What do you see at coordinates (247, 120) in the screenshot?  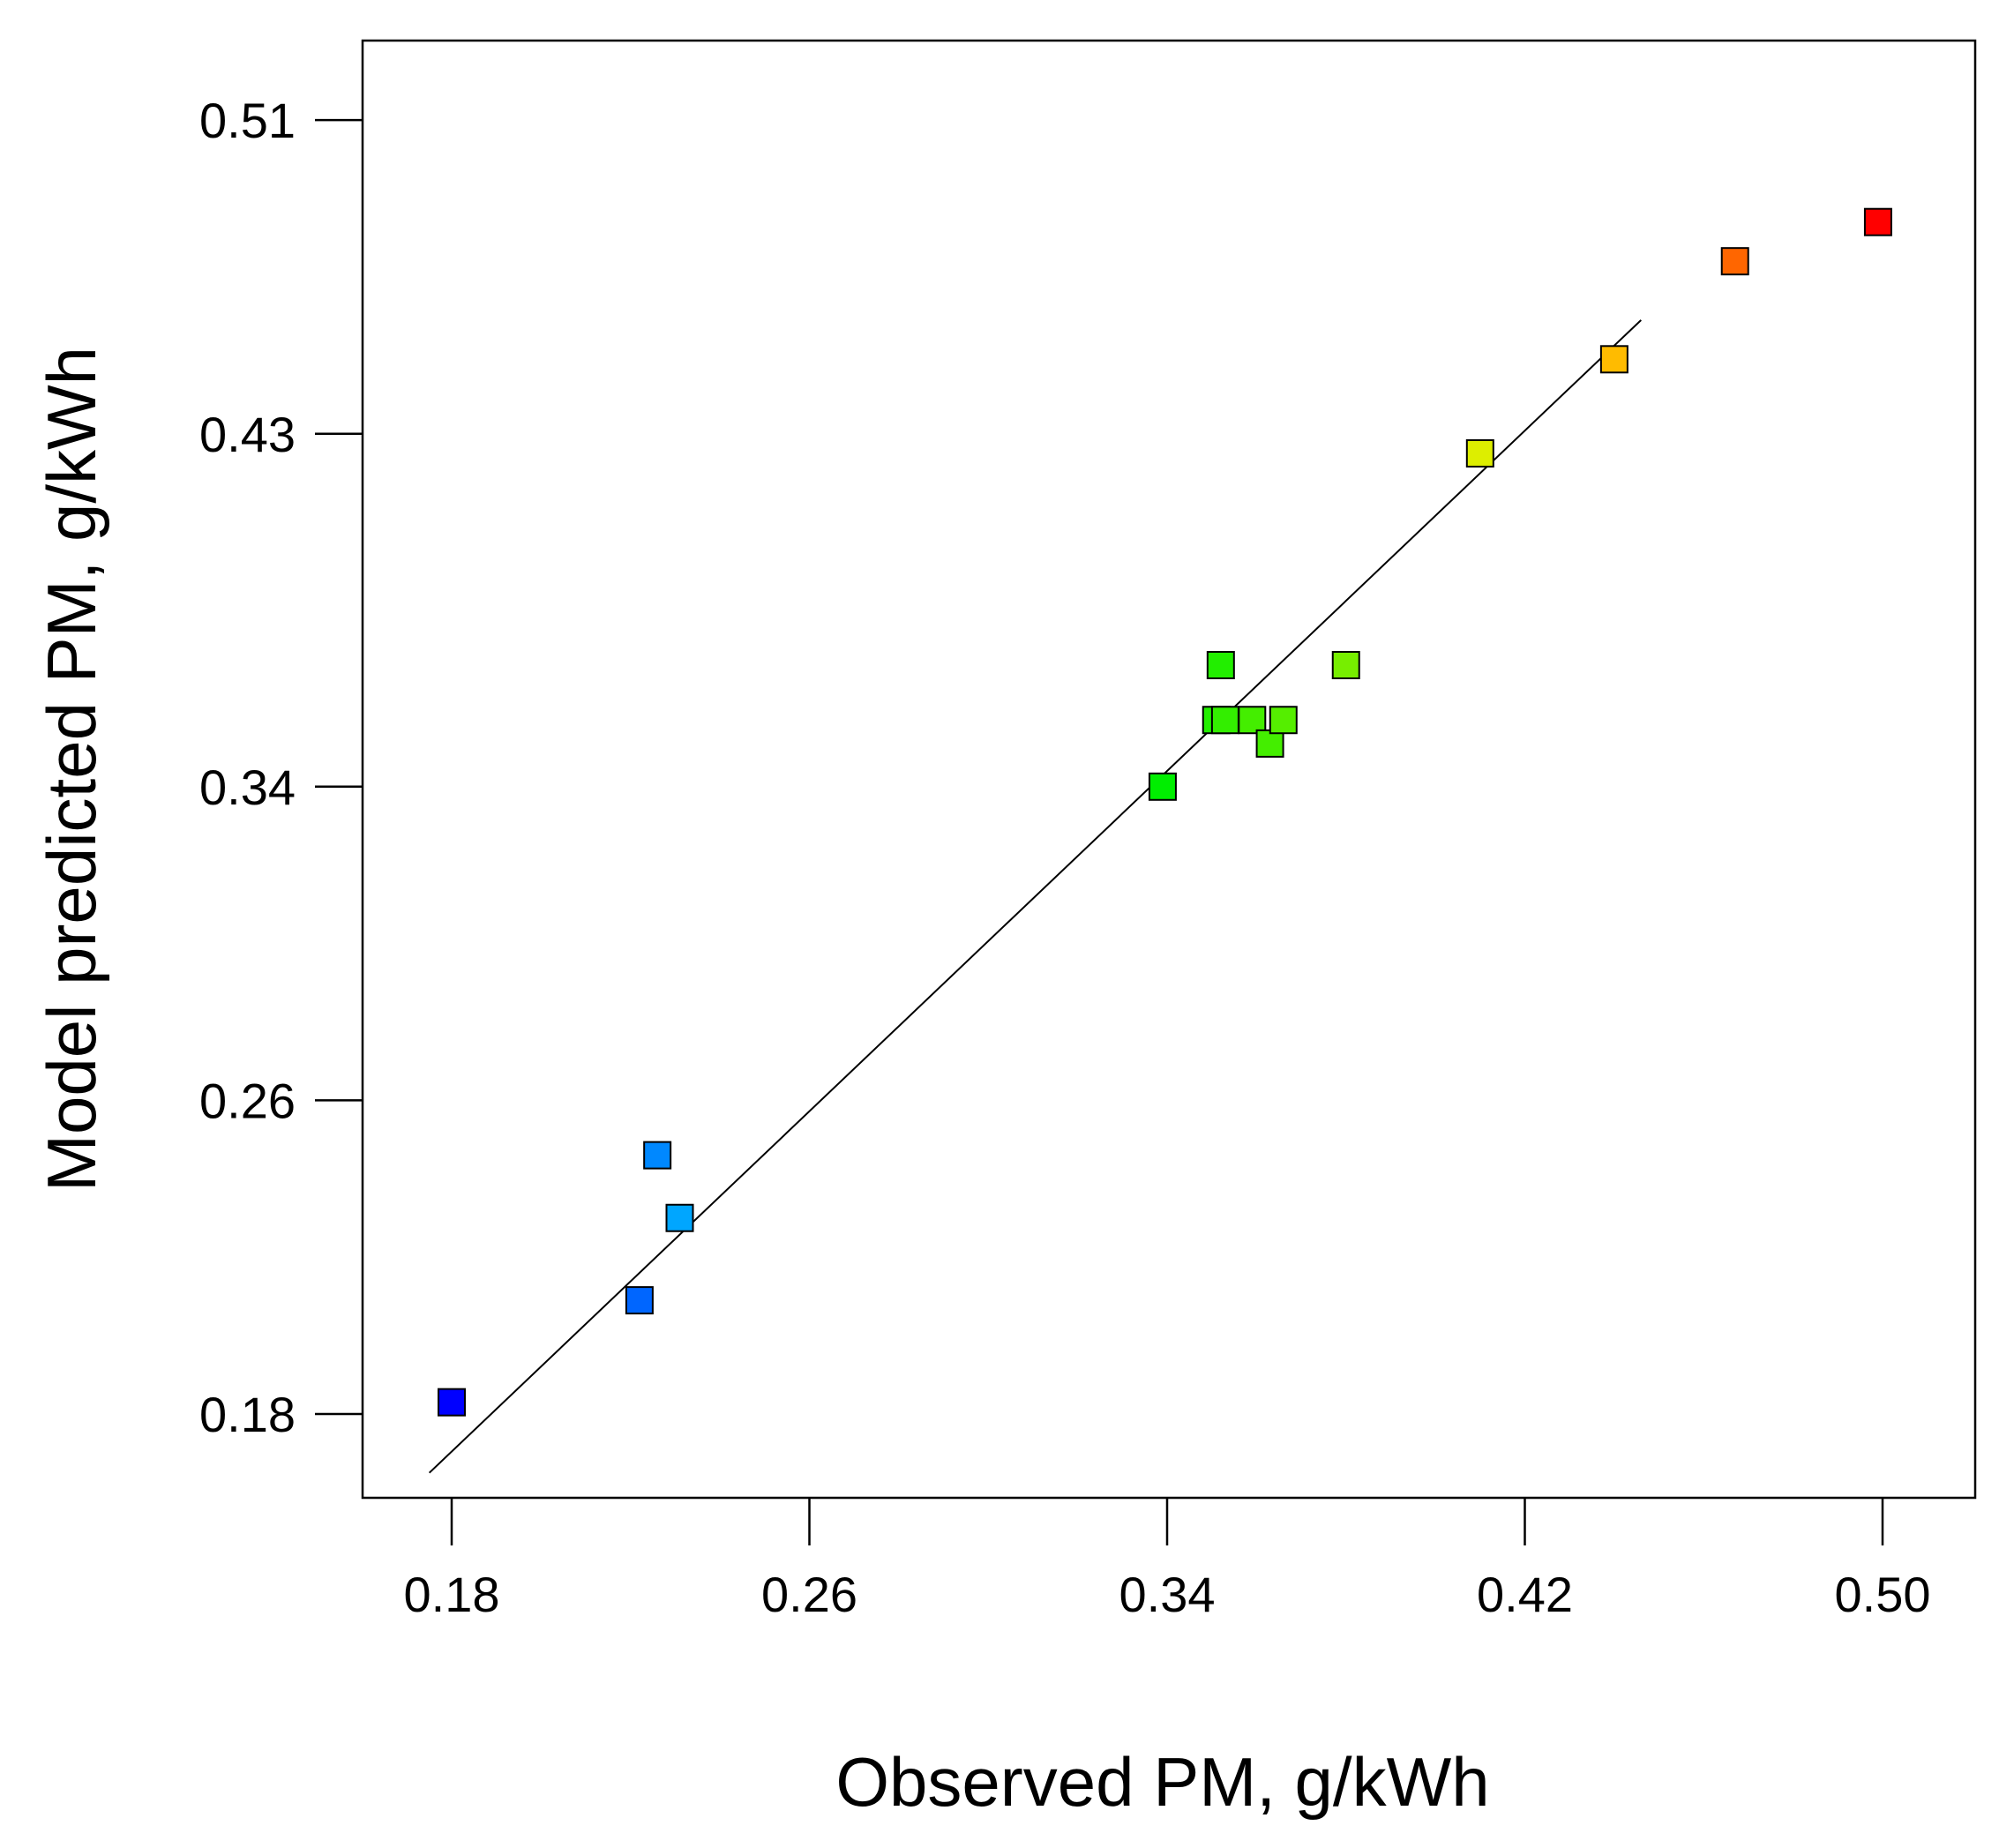 I see `y-tick-label: 0.51` at bounding box center [247, 120].